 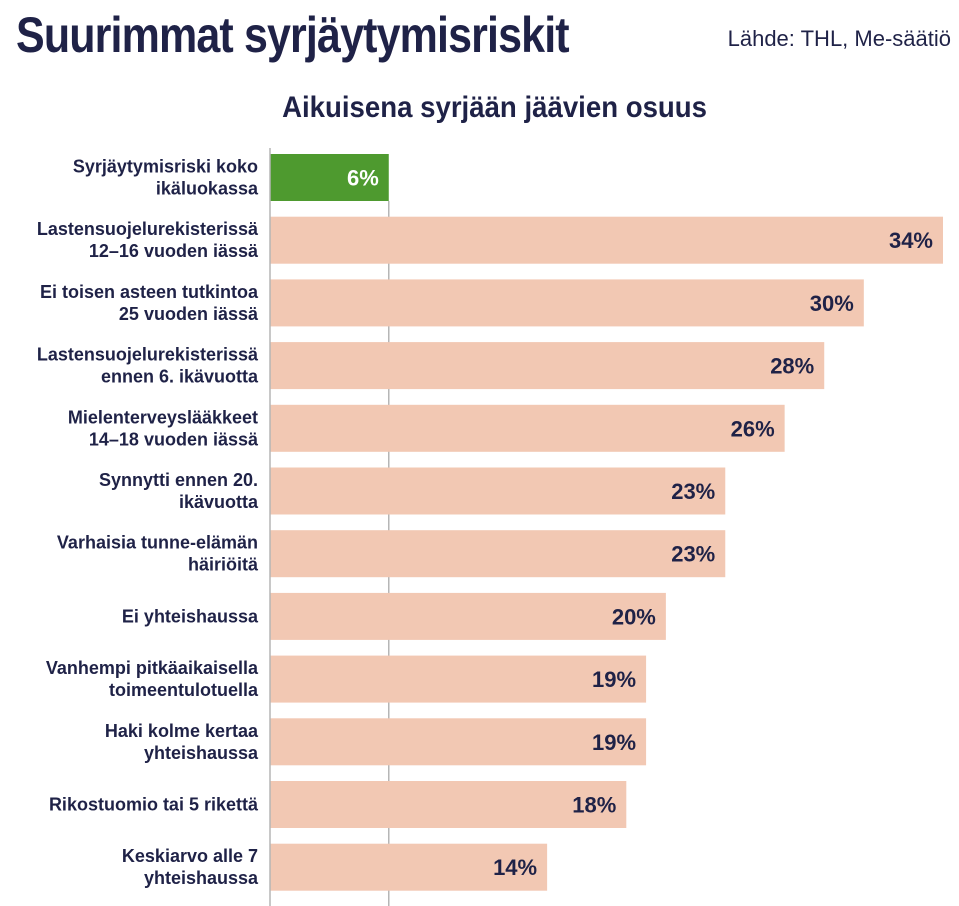 I want to click on category-label: Ei yhteishaussa, so click(x=190, y=616).